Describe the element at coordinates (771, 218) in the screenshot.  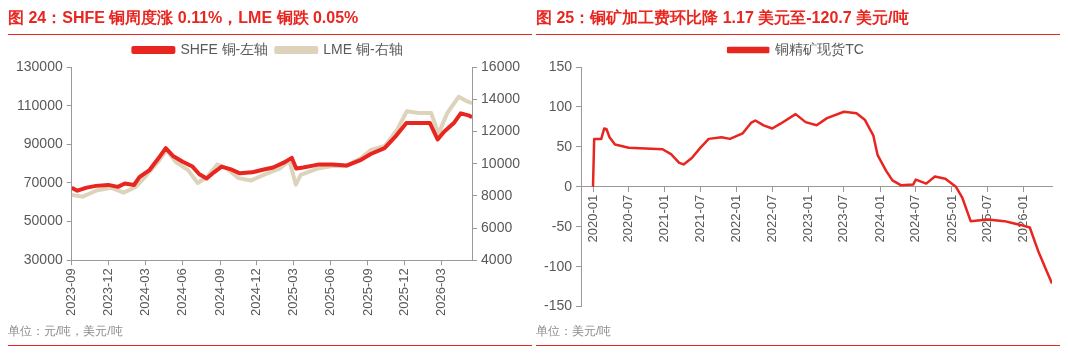
I see `x-tick-label: 2022-07` at that location.